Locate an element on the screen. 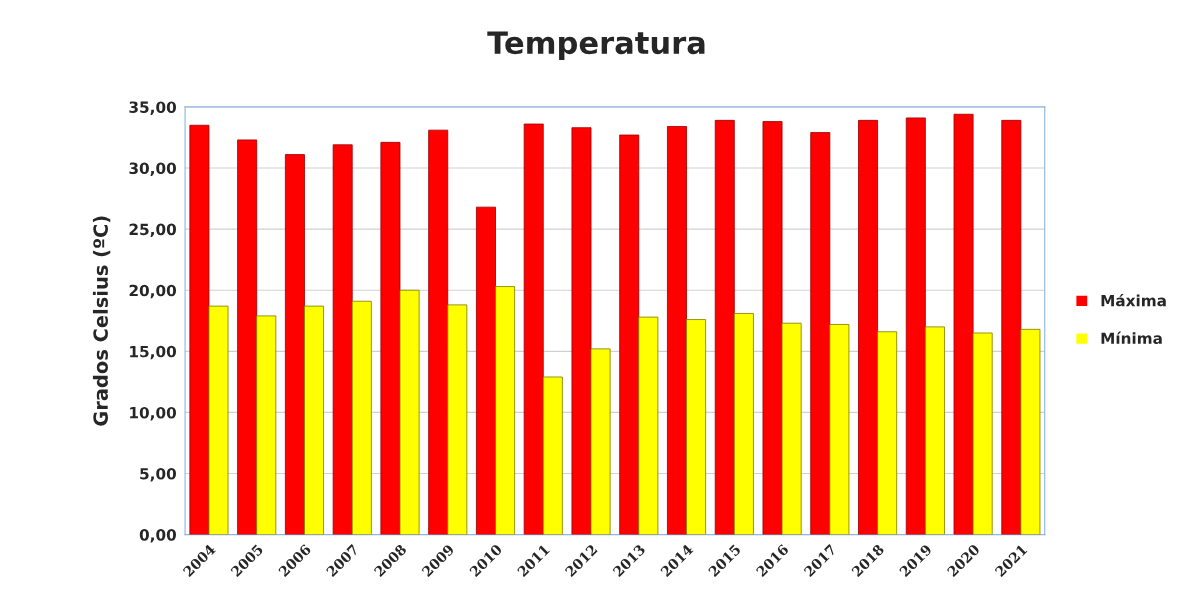 This screenshot has height=611, width=1194. y-tick-label: 30,00 is located at coordinates (153, 169).